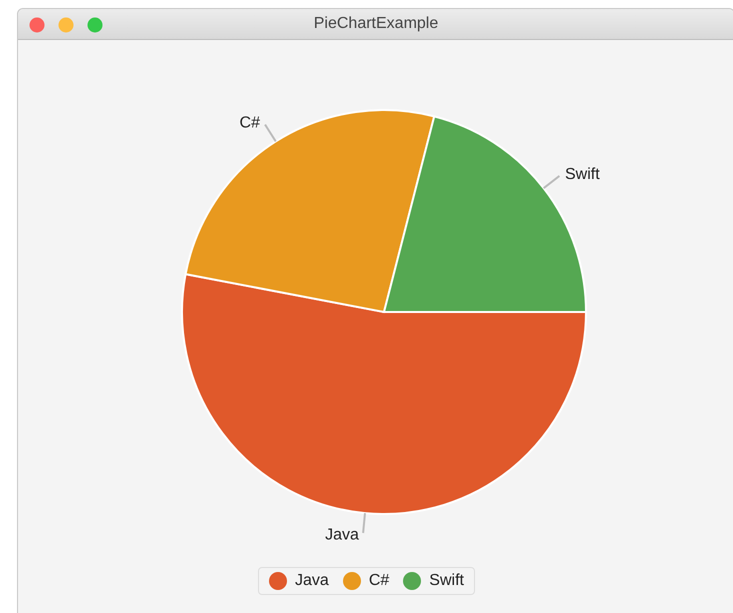 The image size is (733, 613). What do you see at coordinates (446, 581) in the screenshot?
I see `legend-label: Swift` at bounding box center [446, 581].